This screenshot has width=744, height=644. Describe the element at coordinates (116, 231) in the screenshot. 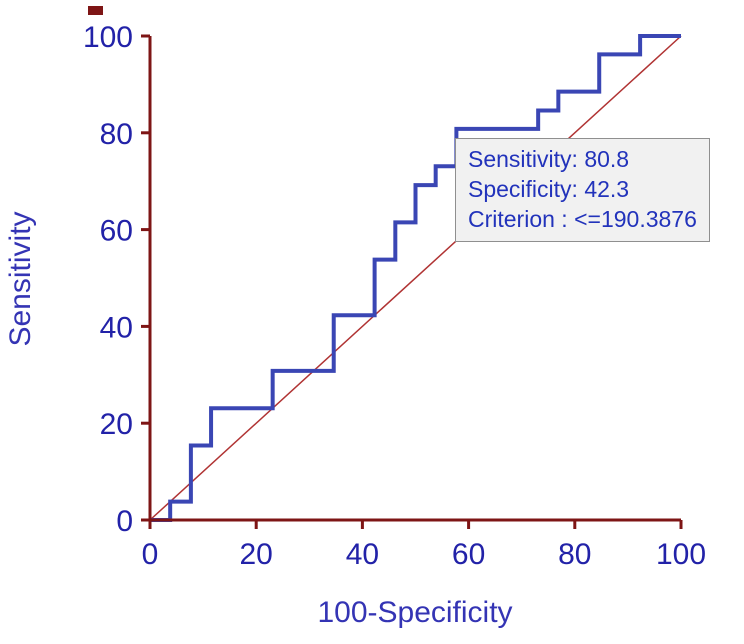

I see `y-tick-label: 60` at that location.